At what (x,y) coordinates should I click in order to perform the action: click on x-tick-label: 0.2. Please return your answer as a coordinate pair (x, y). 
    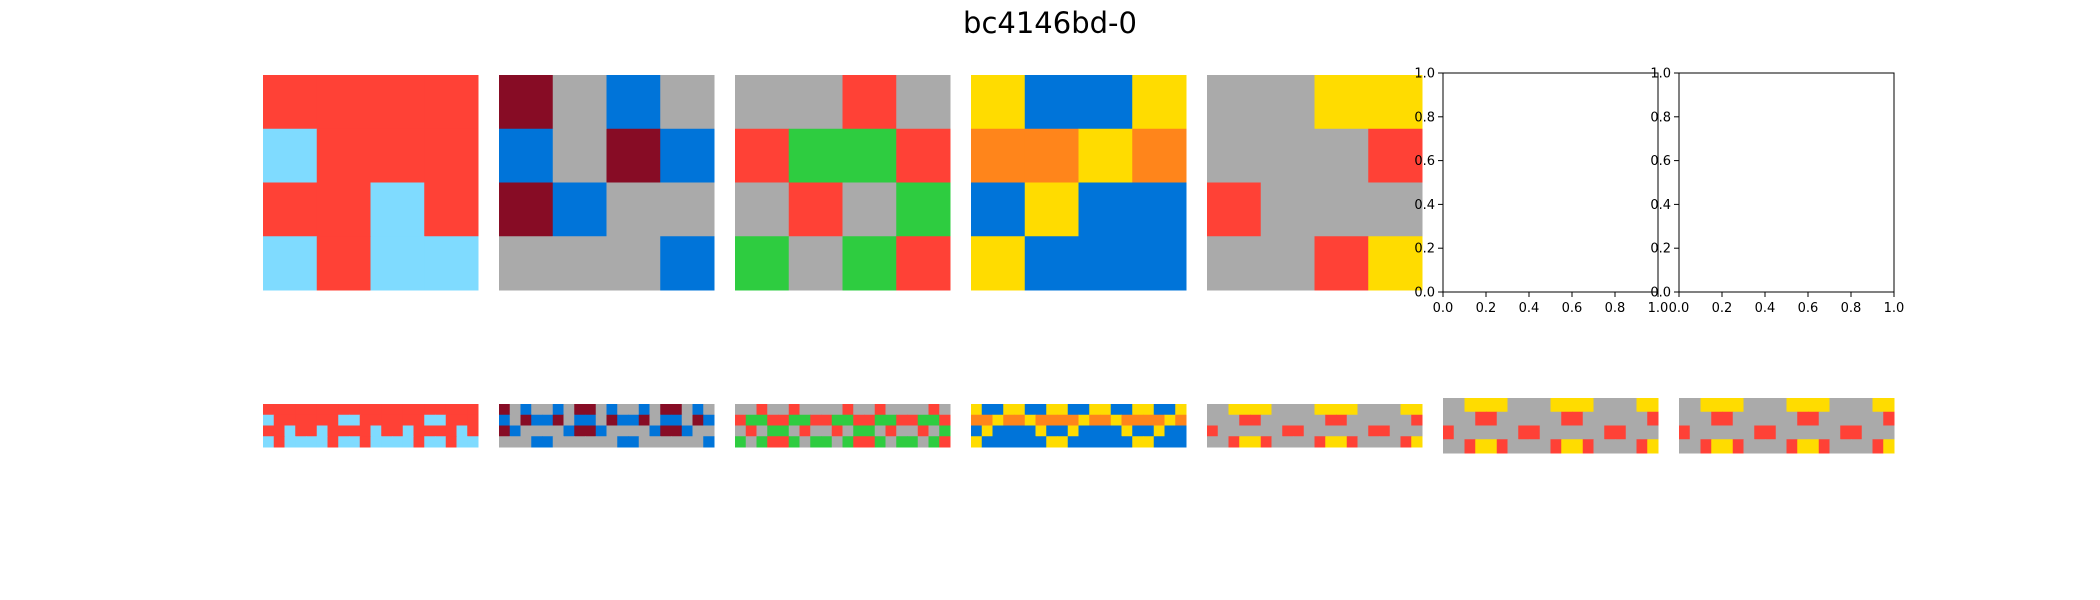
    Looking at the image, I should click on (1722, 308).